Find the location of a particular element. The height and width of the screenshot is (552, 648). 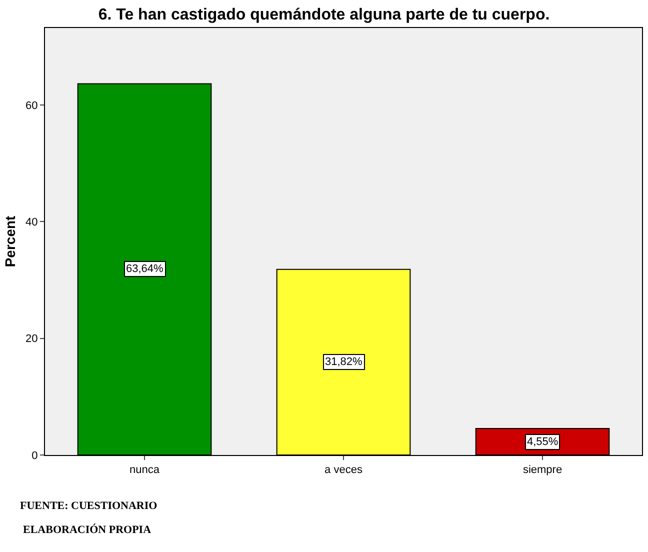

y-tick-label: 60 is located at coordinates (32, 106).